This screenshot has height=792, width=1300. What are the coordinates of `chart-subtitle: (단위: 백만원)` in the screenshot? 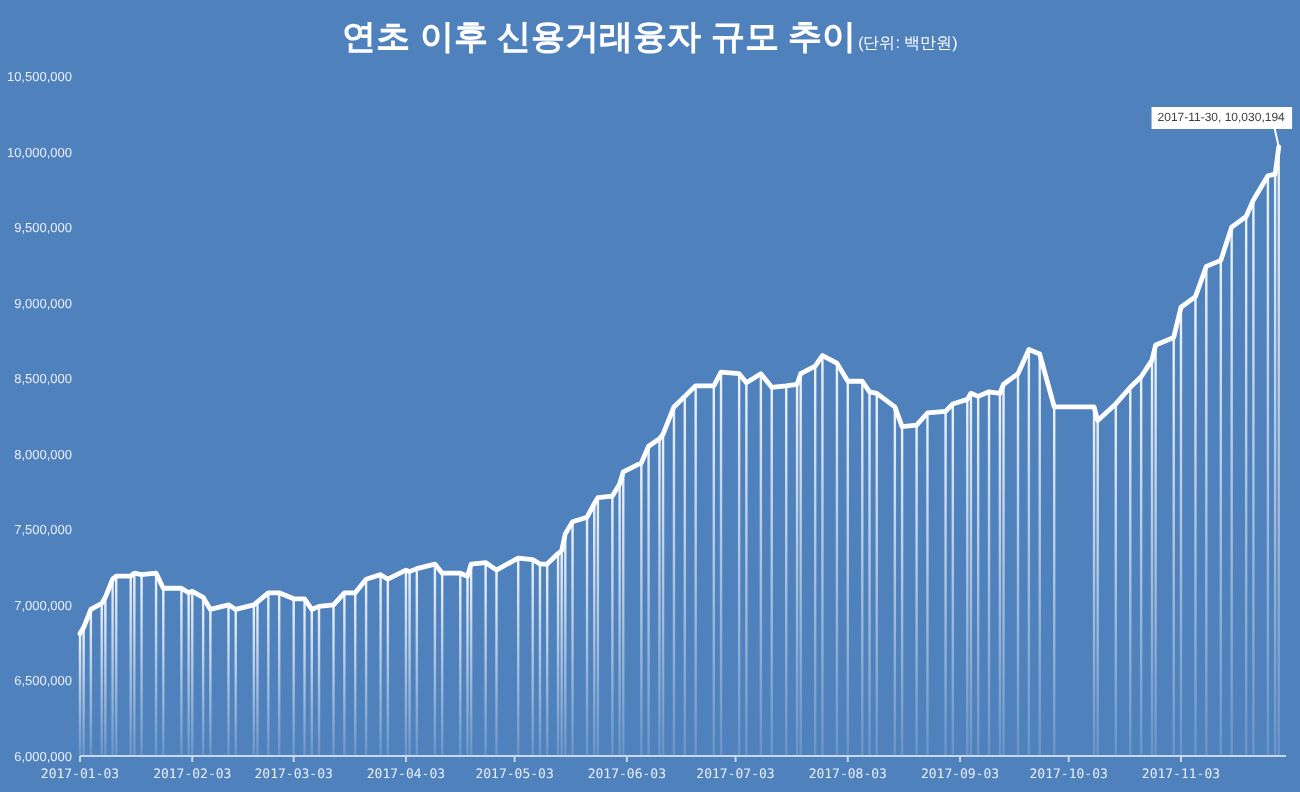 It's located at (908, 43).